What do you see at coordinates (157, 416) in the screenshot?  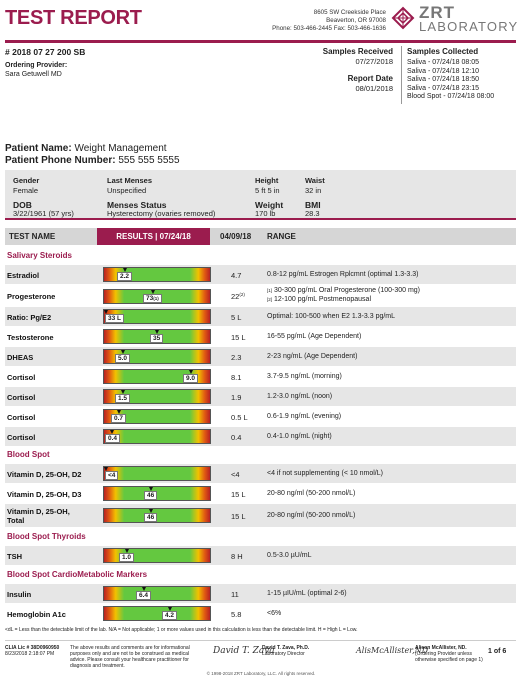 I see `result-bar: 0.7` at bounding box center [157, 416].